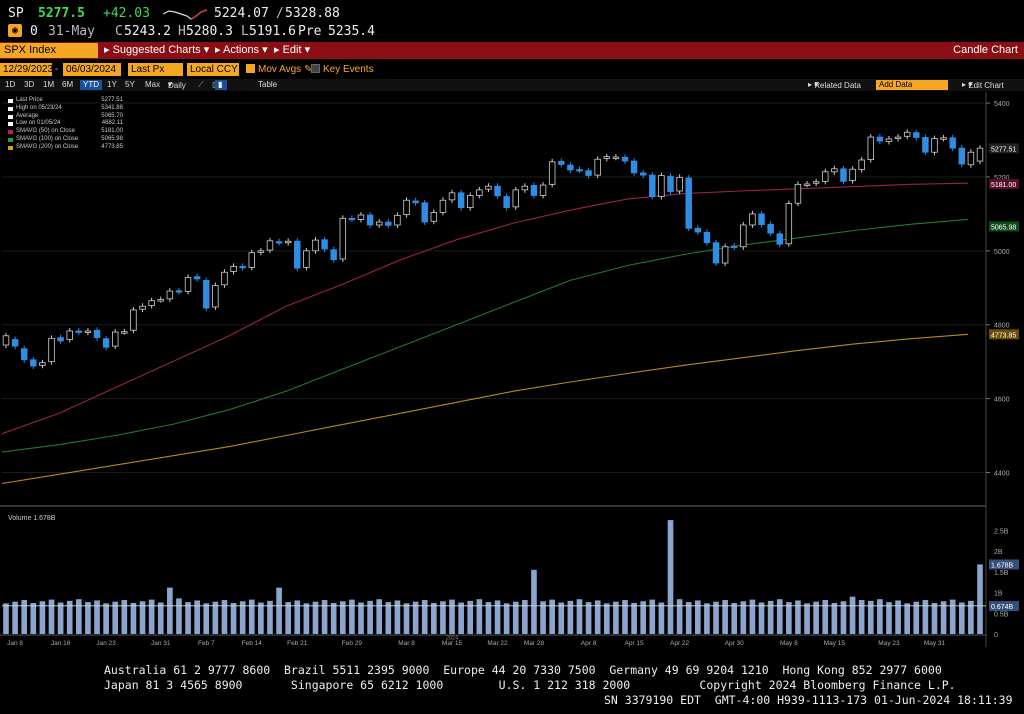 The height and width of the screenshot is (714, 1024). I want to click on legend-label: SMAVG (50) on Close, so click(45, 131).